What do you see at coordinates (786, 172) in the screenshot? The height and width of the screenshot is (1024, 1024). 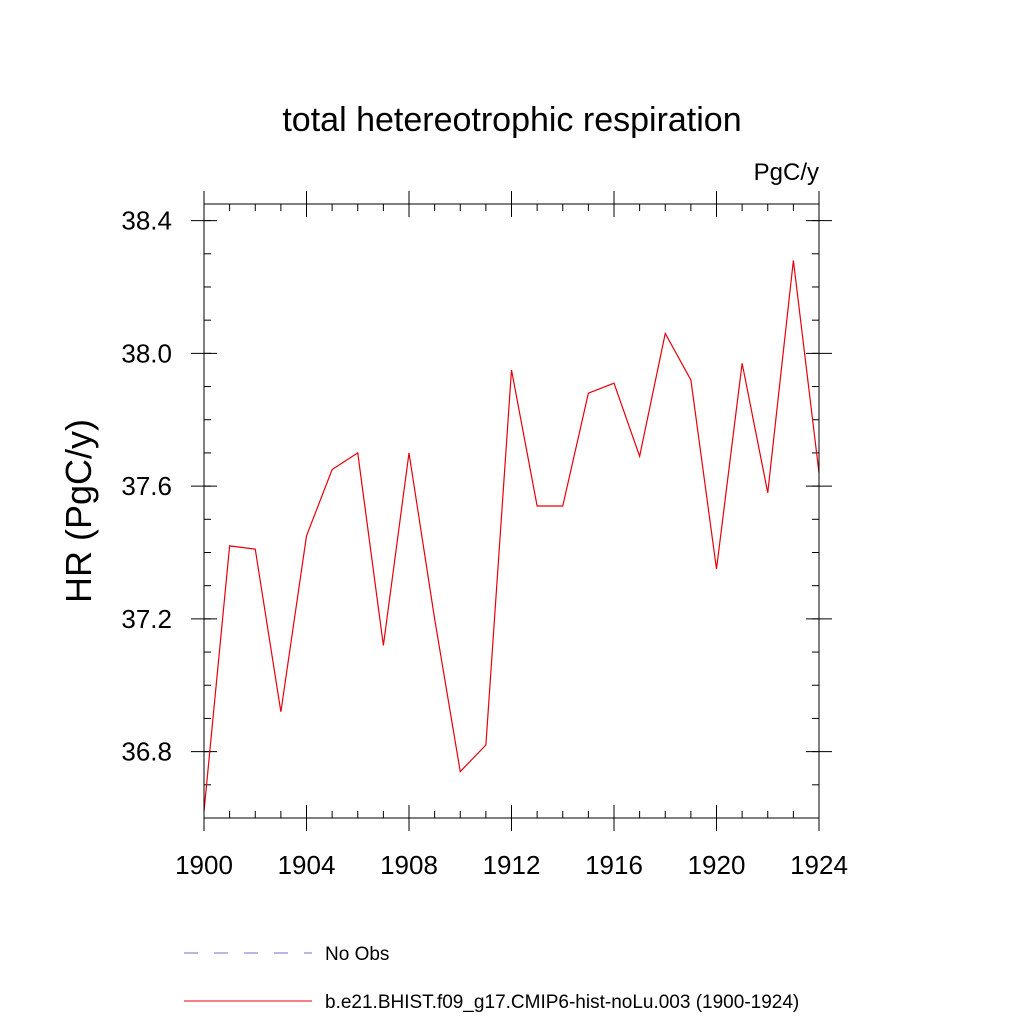 I see `units-label: PgC/y` at bounding box center [786, 172].